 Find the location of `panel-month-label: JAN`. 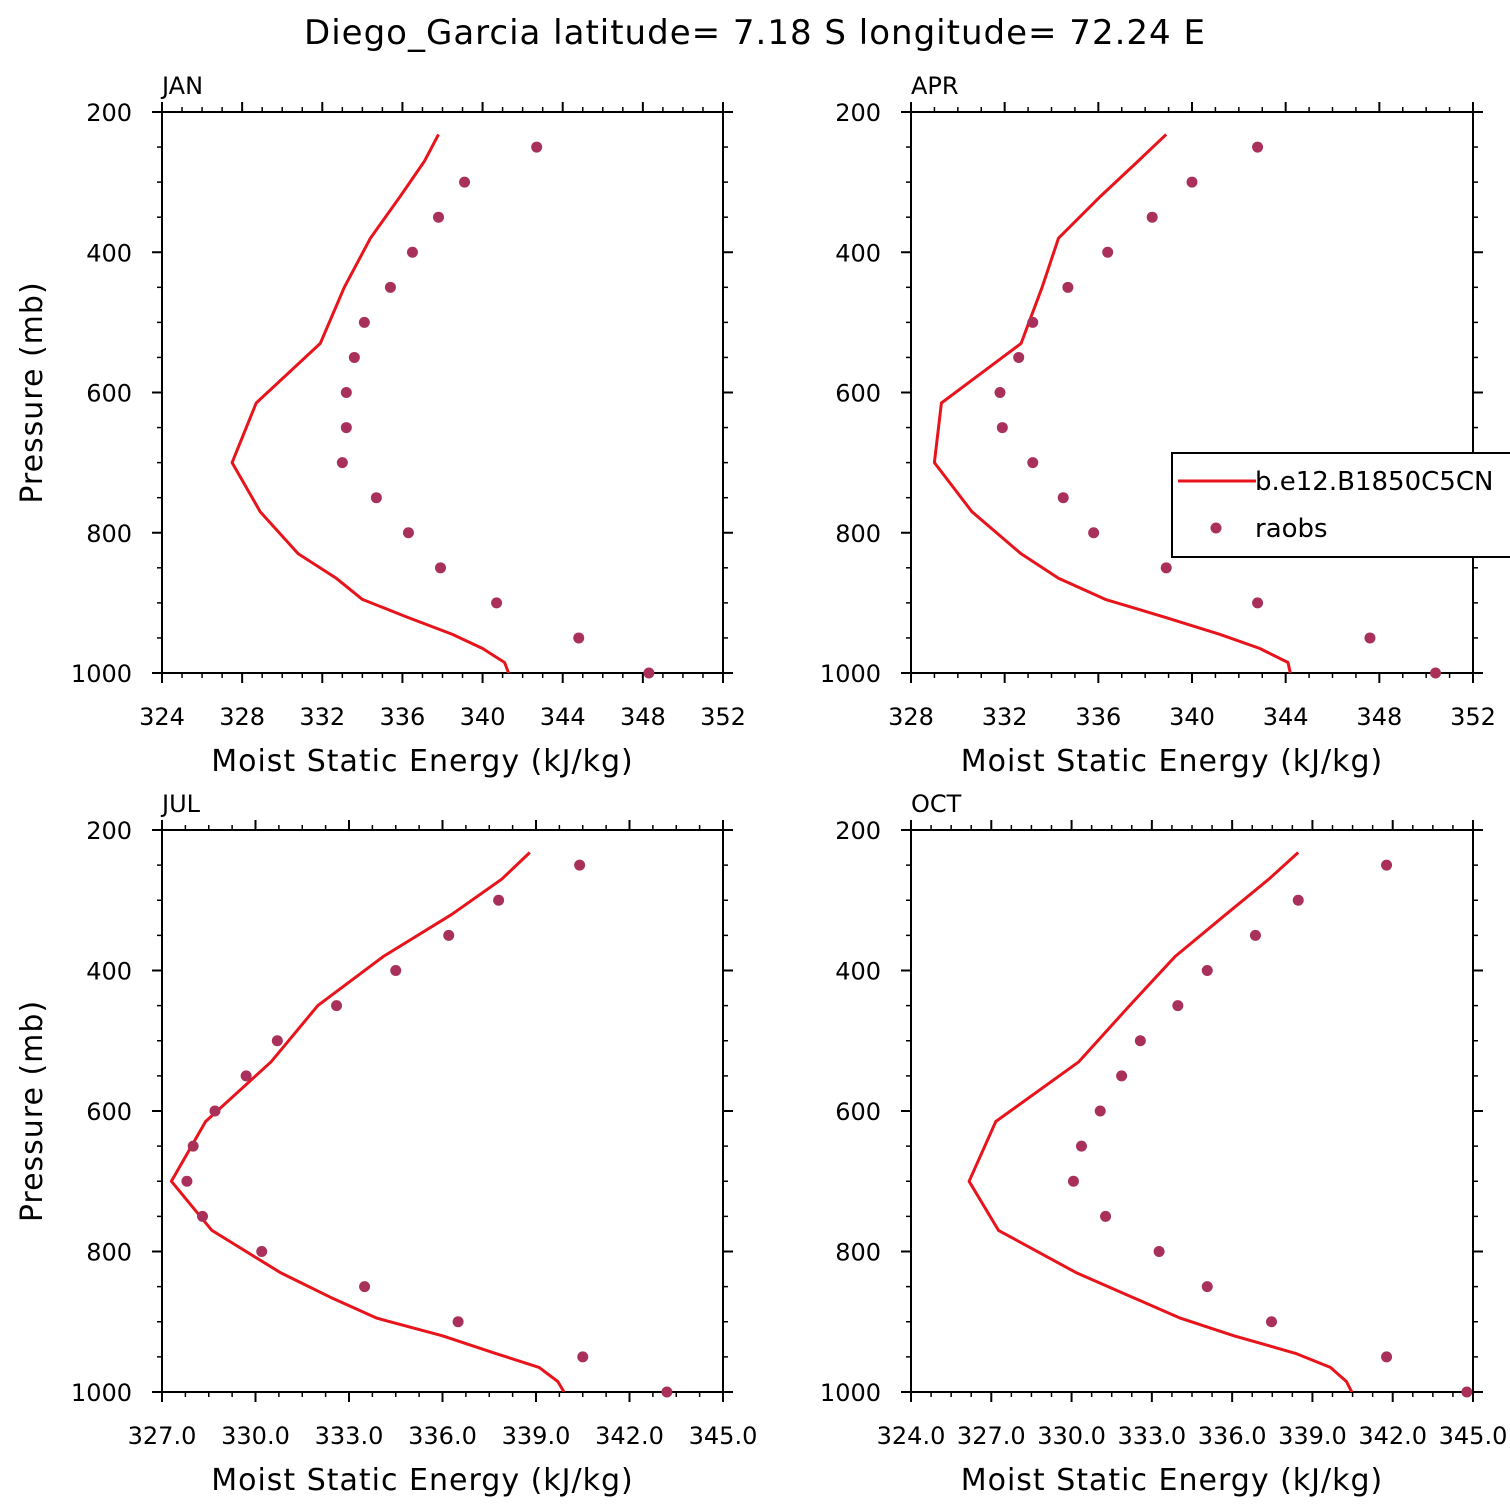

panel-month-label: JAN is located at coordinates (181, 86).